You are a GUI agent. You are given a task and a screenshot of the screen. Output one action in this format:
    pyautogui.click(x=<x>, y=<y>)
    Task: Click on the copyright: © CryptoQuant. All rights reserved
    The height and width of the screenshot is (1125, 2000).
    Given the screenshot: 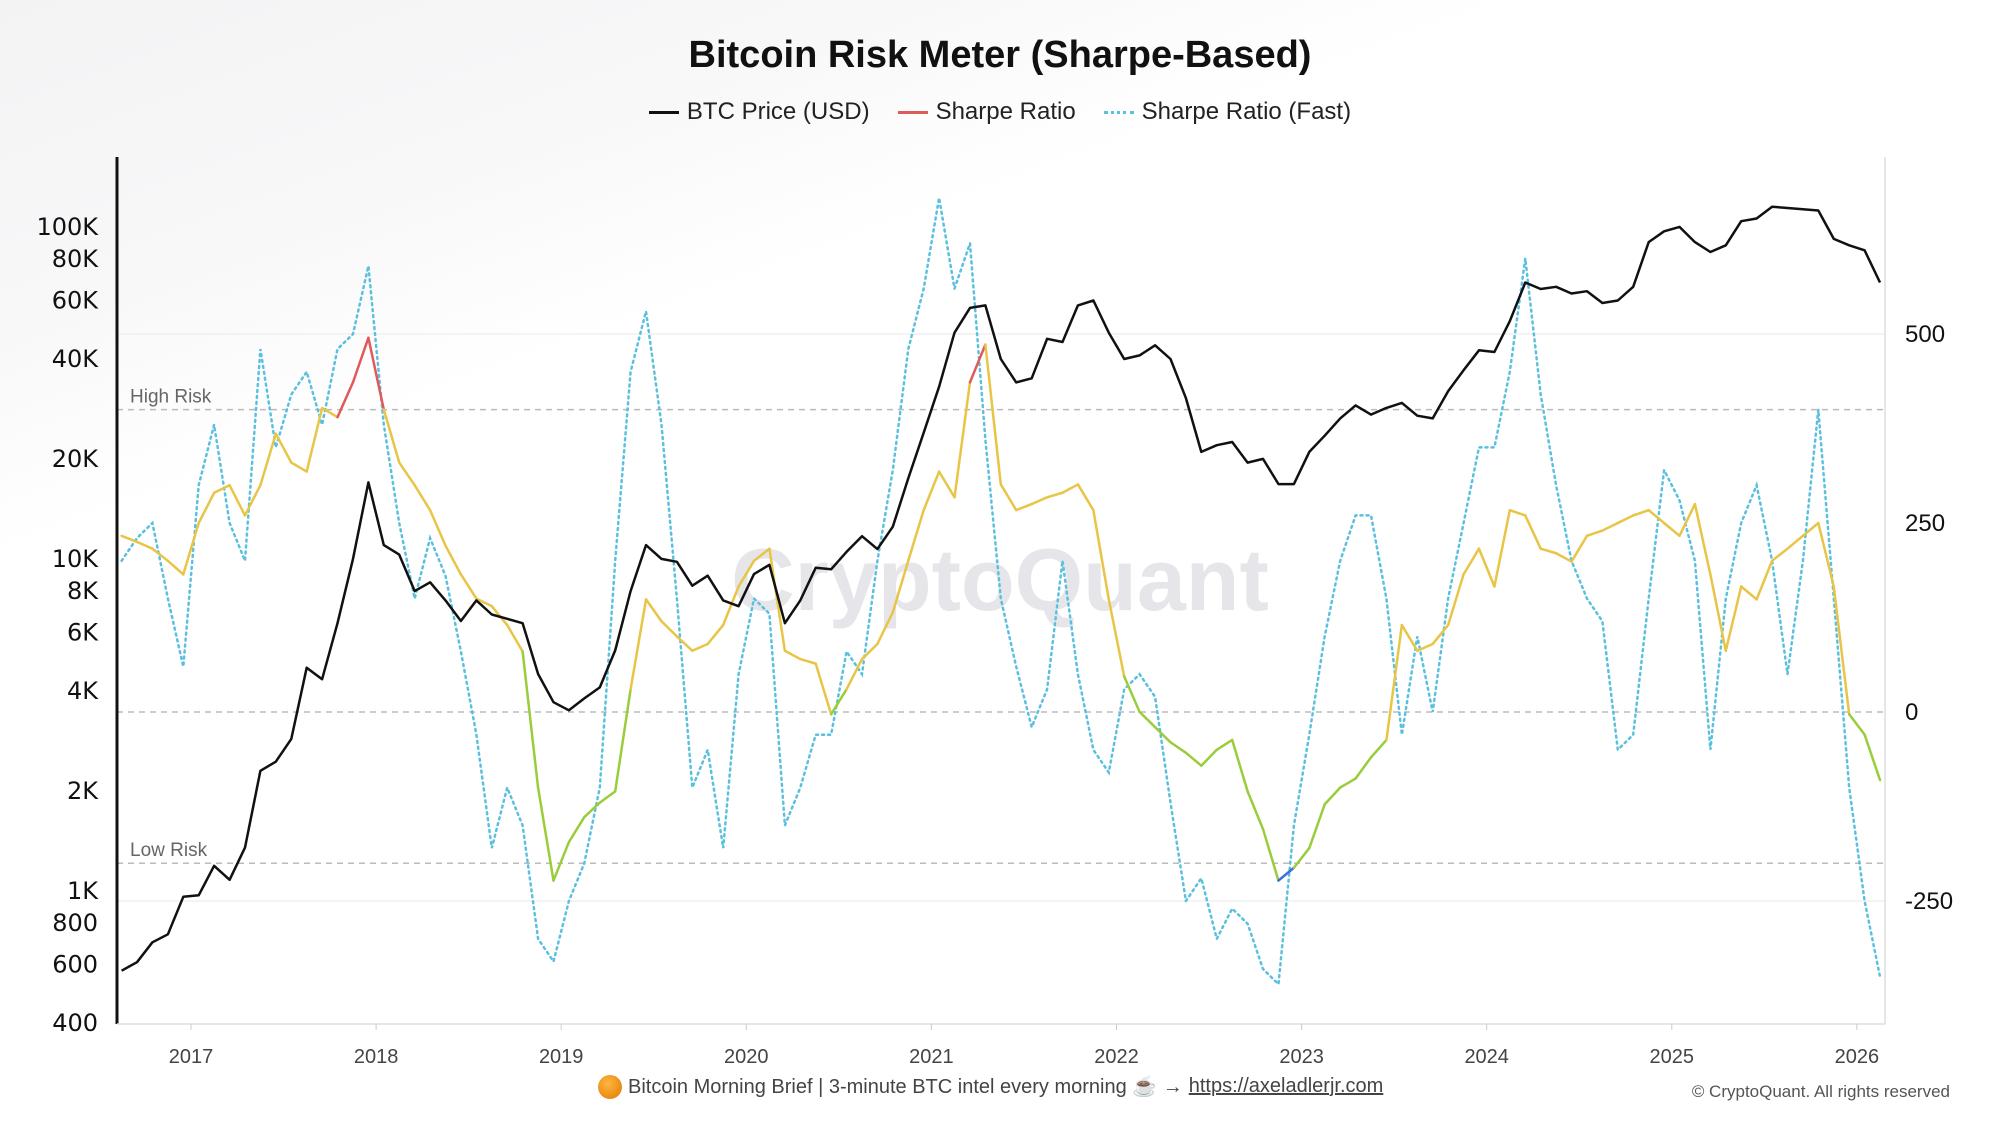 What is the action you would take?
    pyautogui.click(x=1820, y=1091)
    